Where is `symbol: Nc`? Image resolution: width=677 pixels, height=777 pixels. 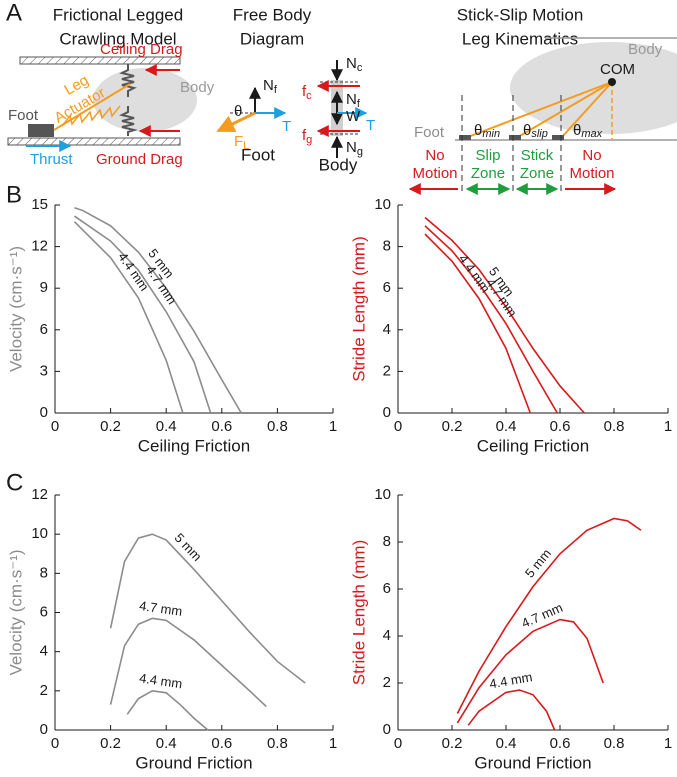 symbol: Nc is located at coordinates (354, 64).